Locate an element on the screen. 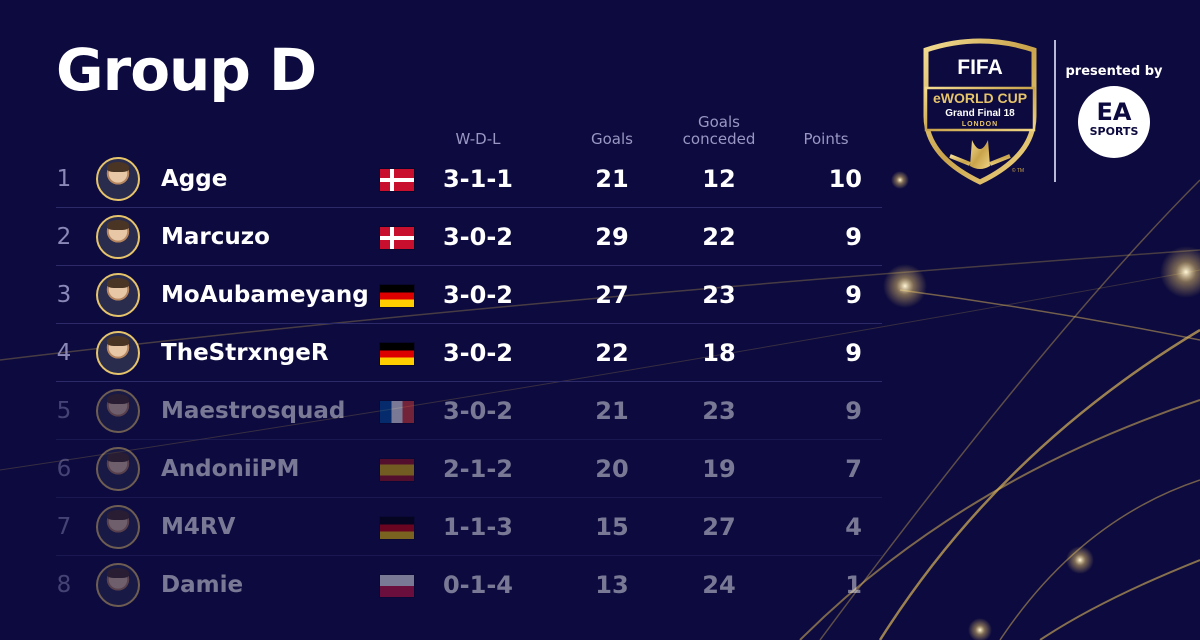  table-row: 1 Agge 3-1-1 21 12 10 is located at coordinates (441, 179).